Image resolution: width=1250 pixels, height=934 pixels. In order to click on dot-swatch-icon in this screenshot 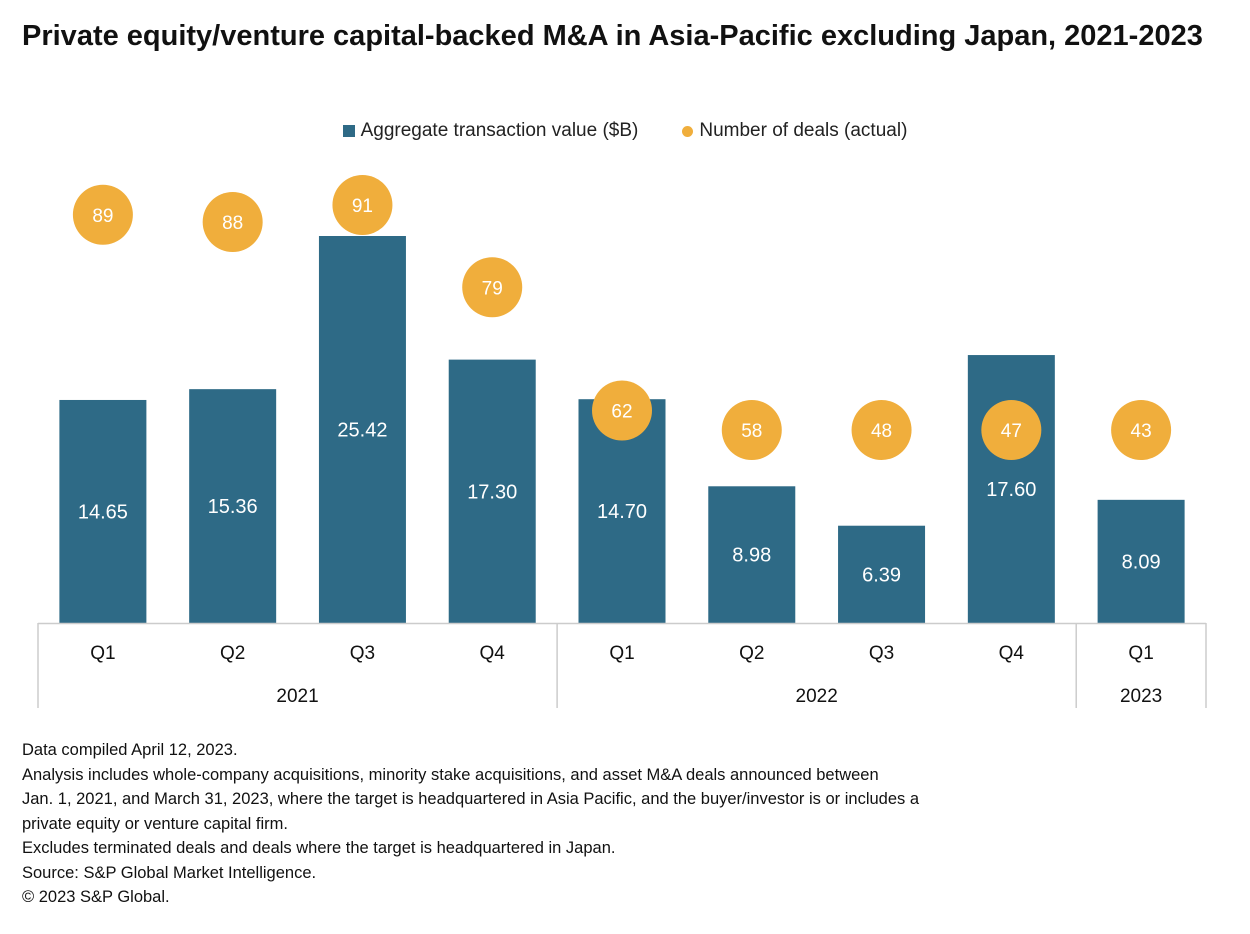, I will do `click(688, 131)`.